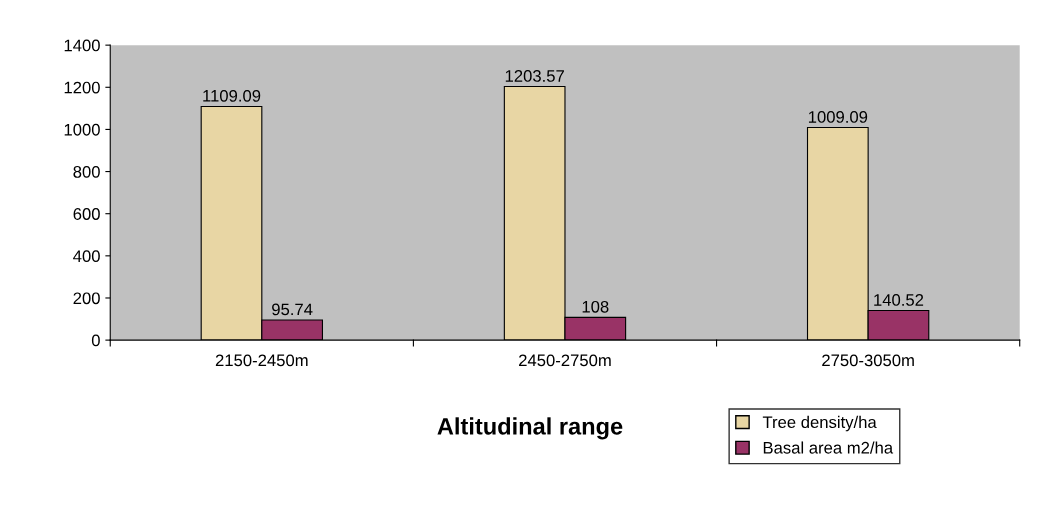 The image size is (1060, 513). What do you see at coordinates (86, 171) in the screenshot?
I see `y-tick-label: 800` at bounding box center [86, 171].